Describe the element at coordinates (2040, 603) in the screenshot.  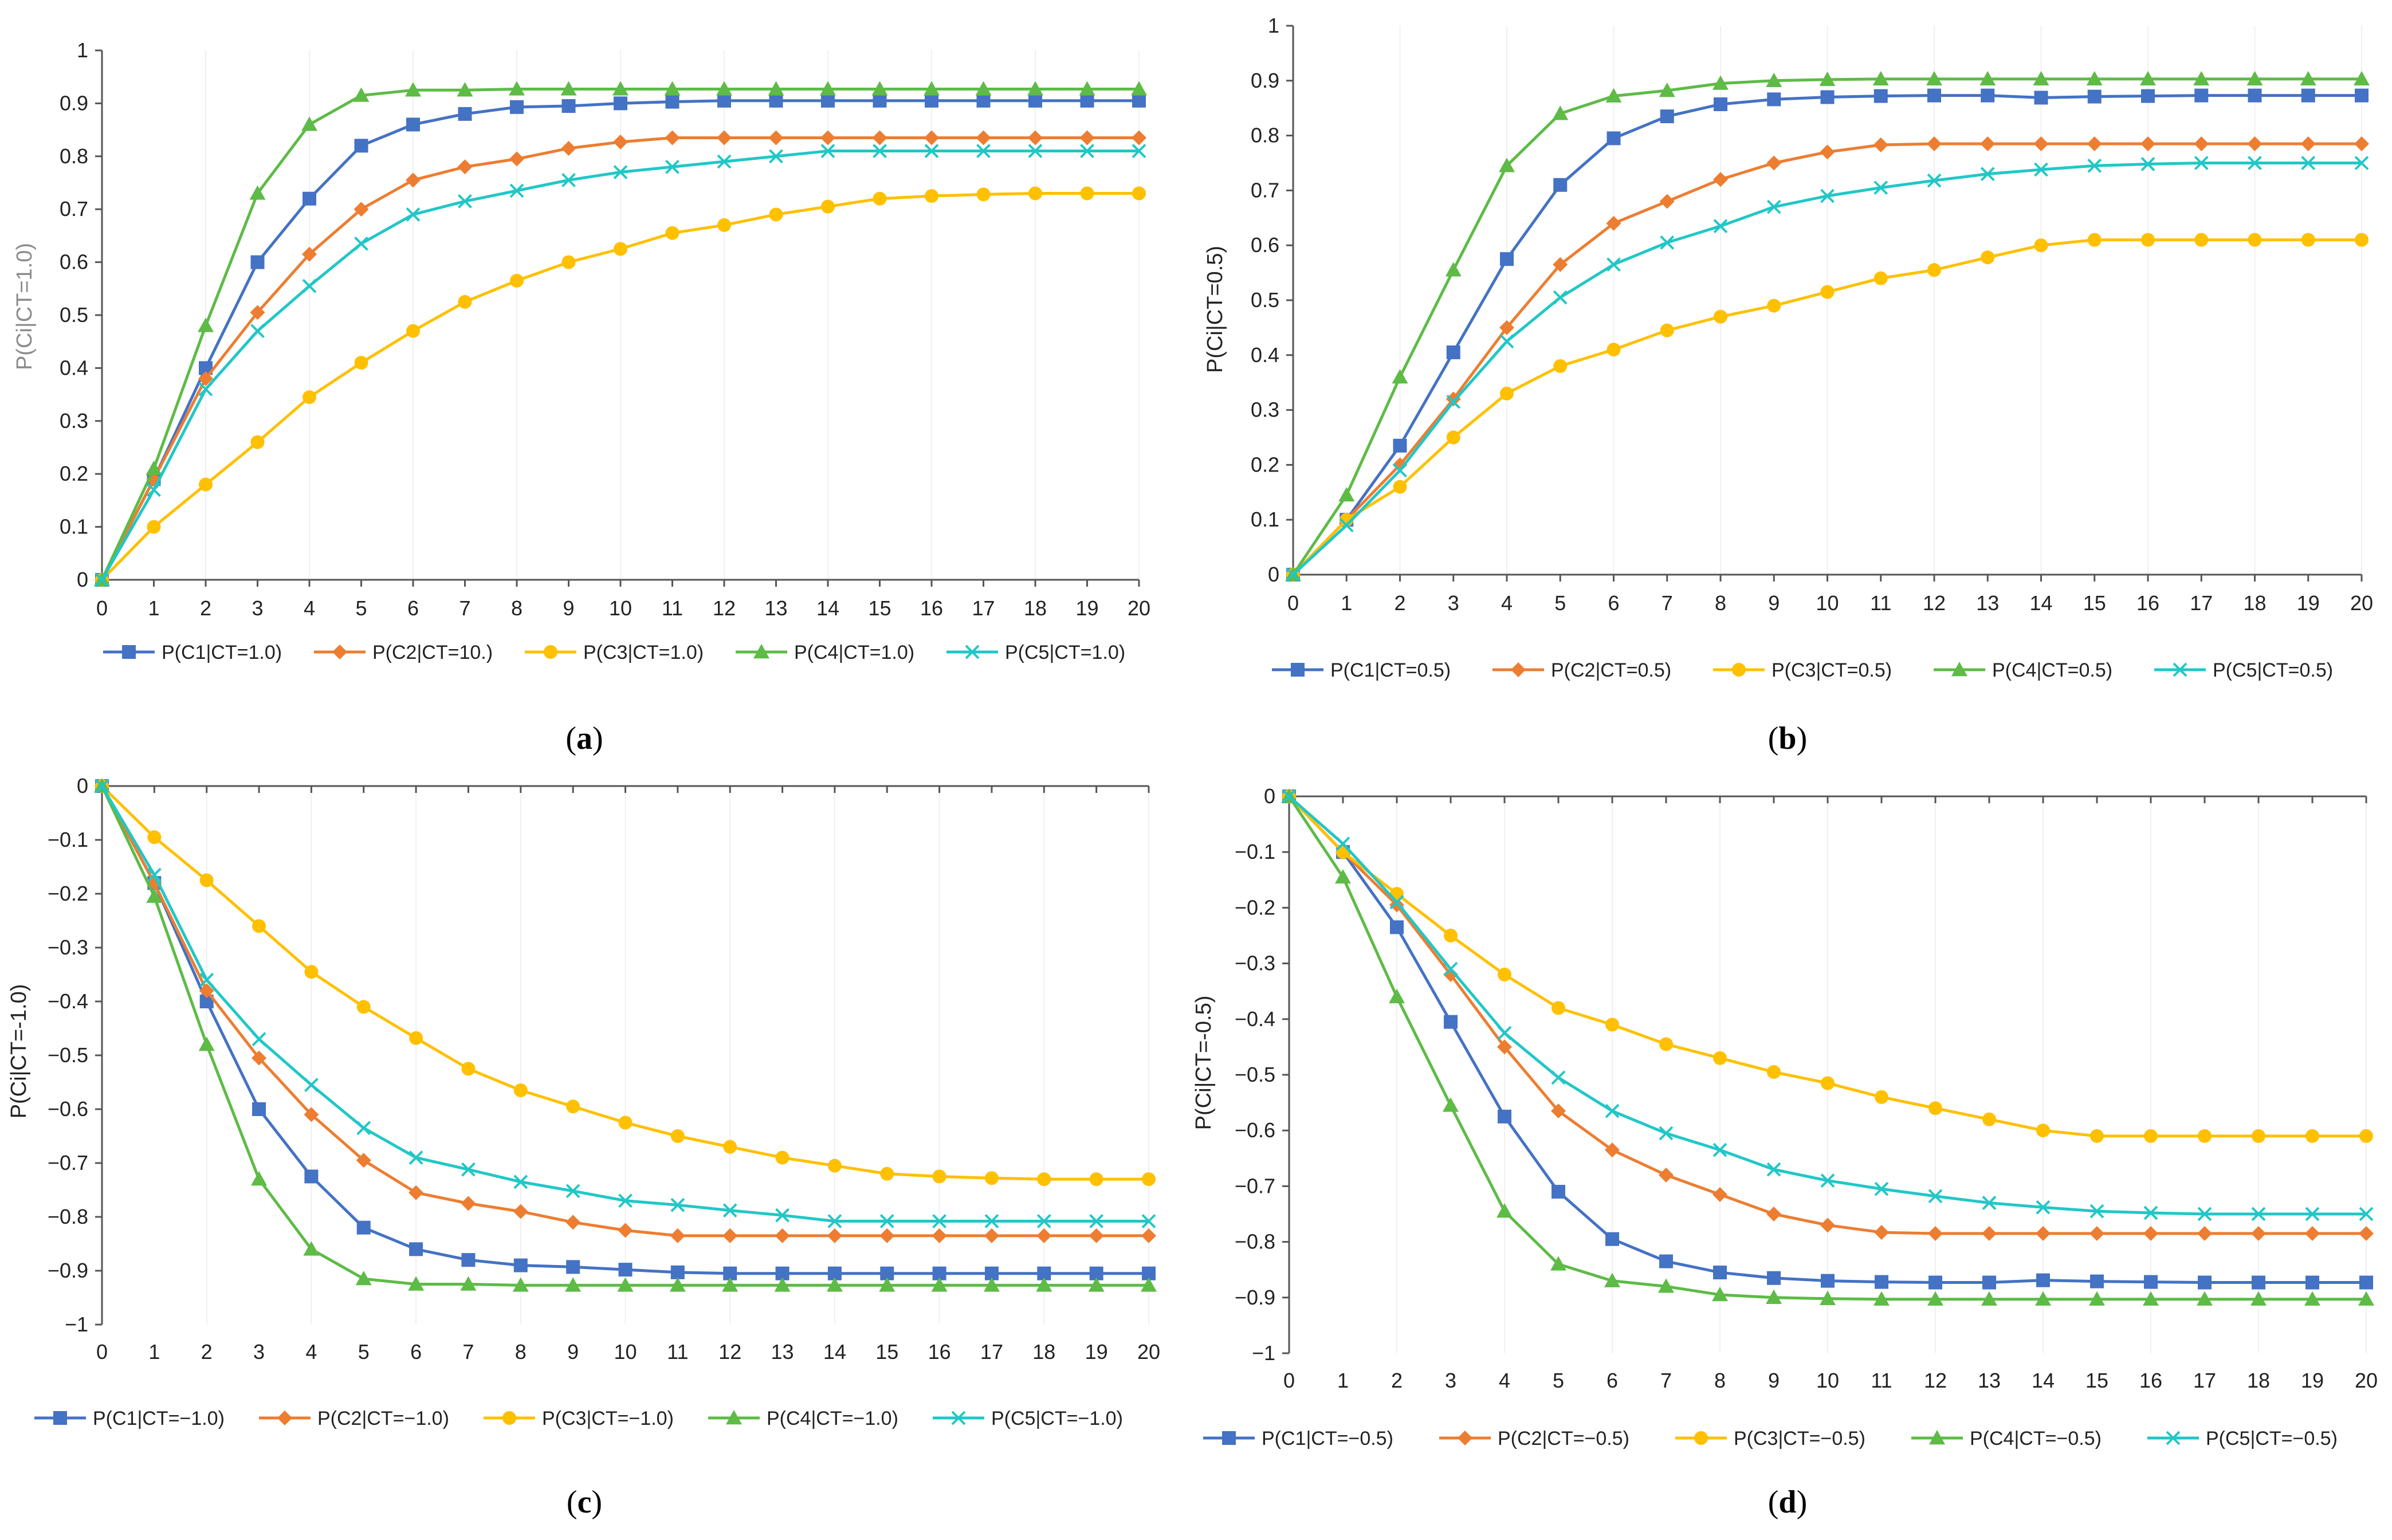
I see `x-tick-label: 14` at that location.